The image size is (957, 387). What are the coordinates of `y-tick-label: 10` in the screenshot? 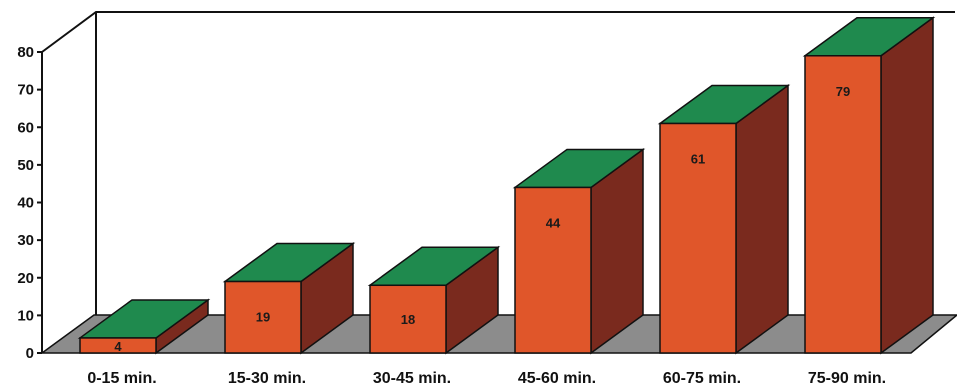 It's located at (25, 315).